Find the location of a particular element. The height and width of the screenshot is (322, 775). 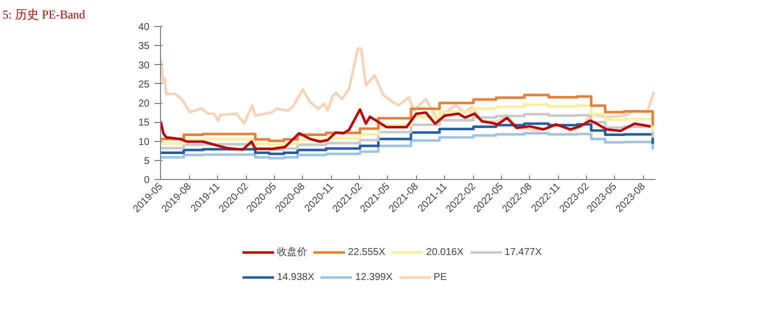

legend-label: PE is located at coordinates (441, 277).